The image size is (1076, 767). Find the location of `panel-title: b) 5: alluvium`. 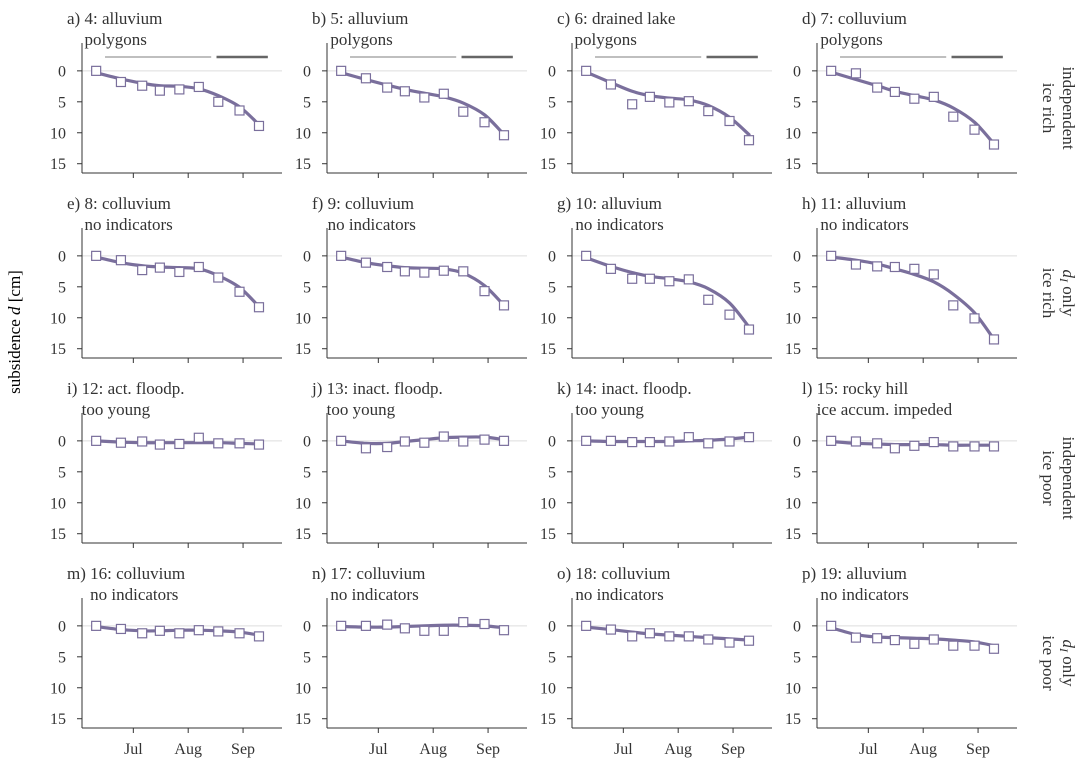

panel-title: b) 5: alluvium is located at coordinates (360, 18).